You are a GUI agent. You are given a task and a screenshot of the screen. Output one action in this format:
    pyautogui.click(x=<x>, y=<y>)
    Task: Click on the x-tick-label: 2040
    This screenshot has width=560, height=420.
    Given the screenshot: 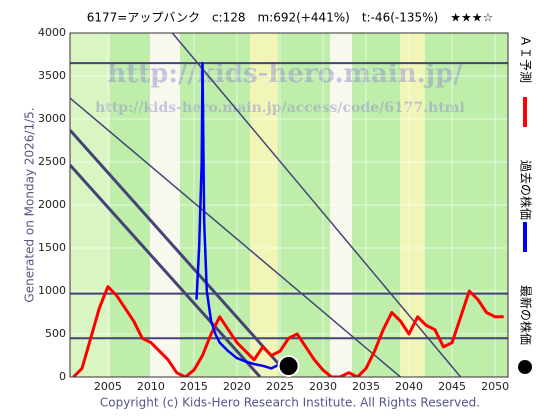 What is the action you would take?
    pyautogui.click(x=409, y=386)
    